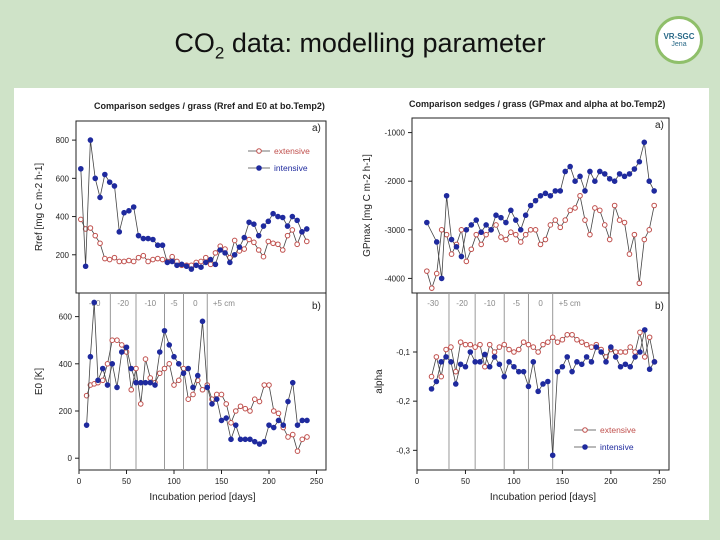 The height and width of the screenshot is (540, 720). What do you see at coordinates (317, 481) in the screenshot?
I see `x-tick-label: 250` at bounding box center [317, 481].